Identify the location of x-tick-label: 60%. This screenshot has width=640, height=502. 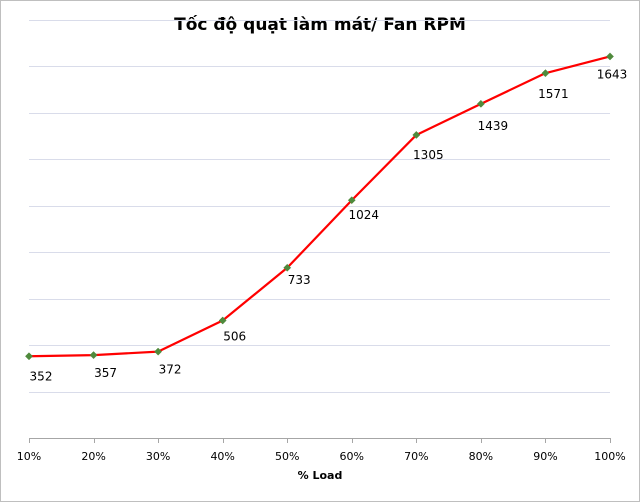
(352, 456).